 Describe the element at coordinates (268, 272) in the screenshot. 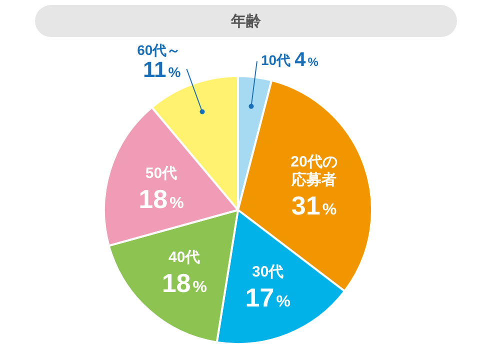

I see `slice-label: 30代` at that location.